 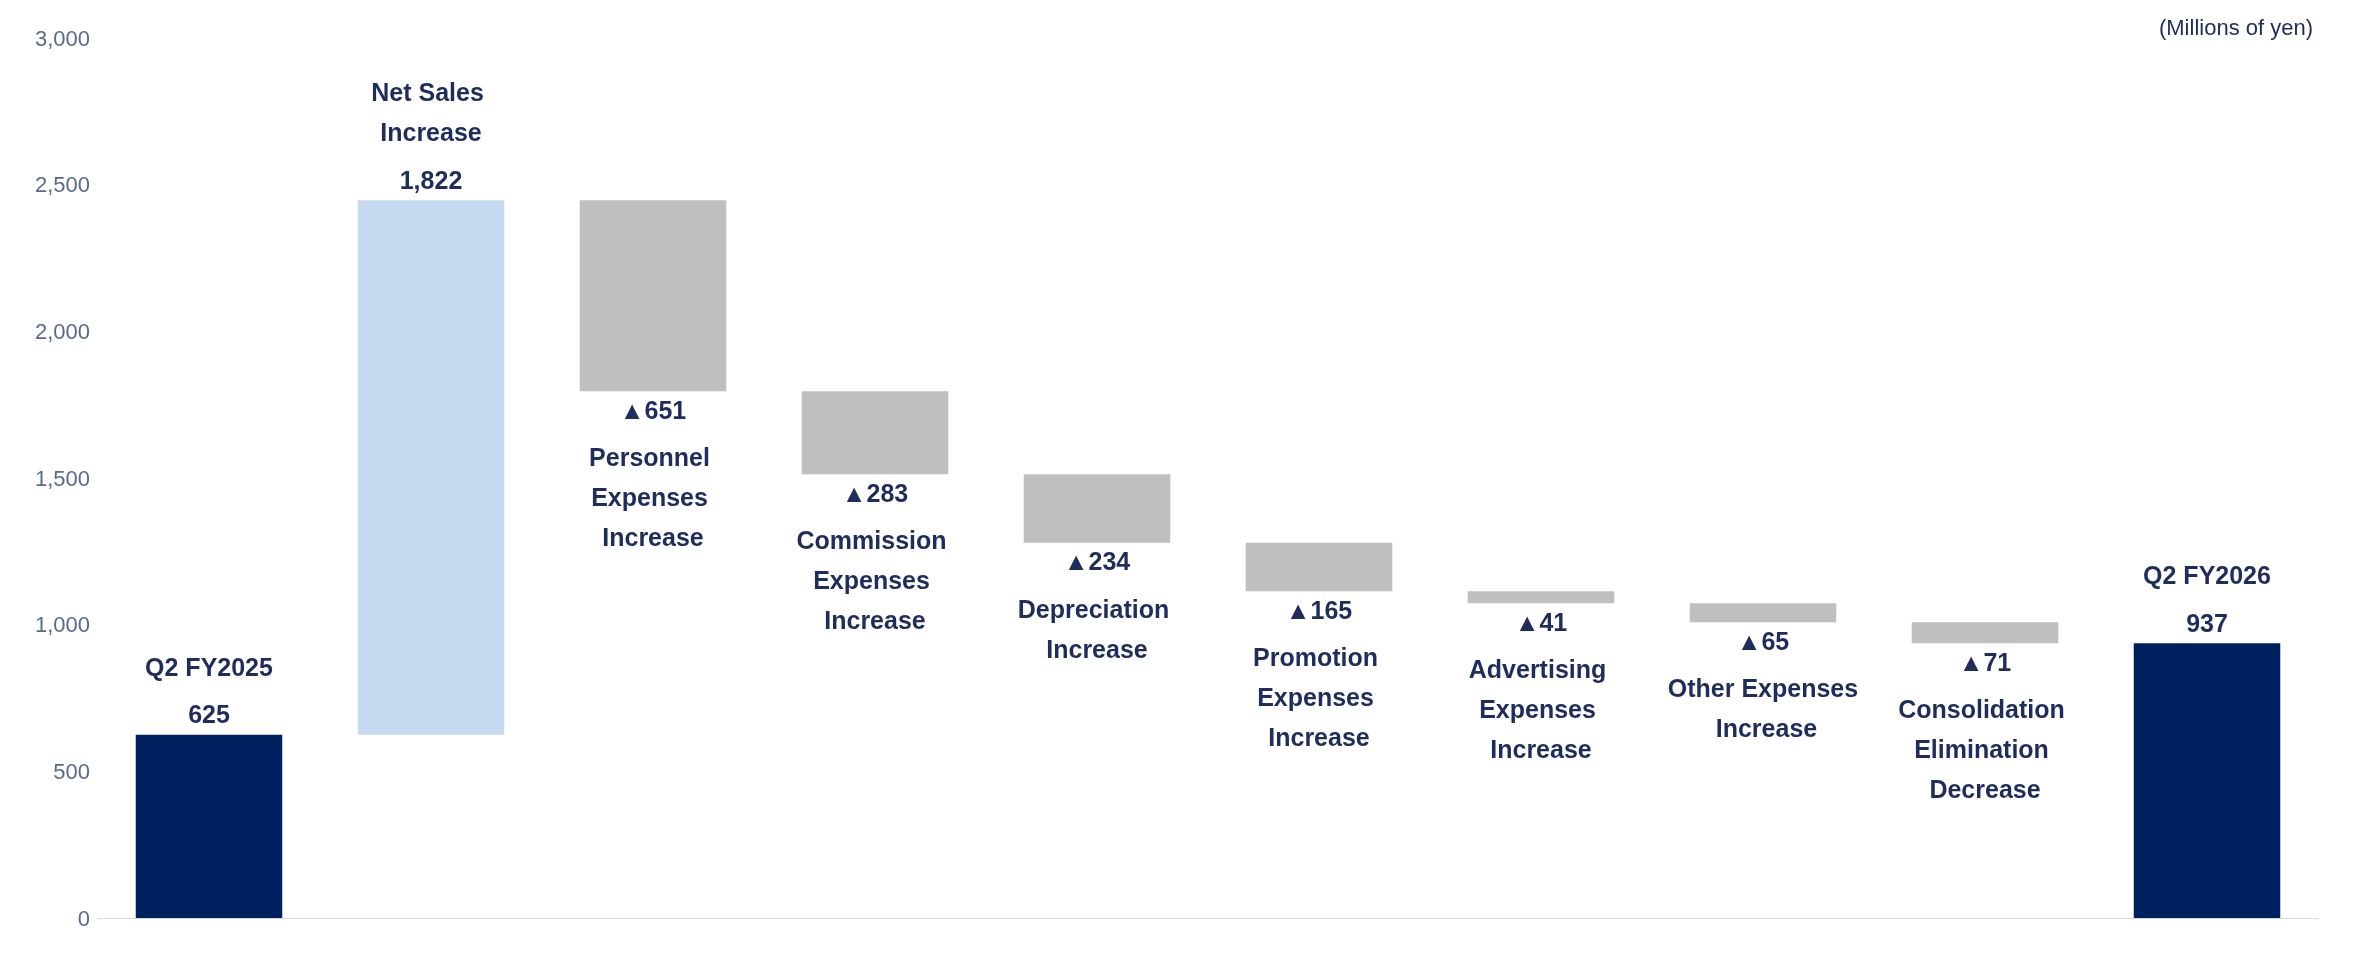 What do you see at coordinates (62, 38) in the screenshot?
I see `y-tick-label: 3,000` at bounding box center [62, 38].